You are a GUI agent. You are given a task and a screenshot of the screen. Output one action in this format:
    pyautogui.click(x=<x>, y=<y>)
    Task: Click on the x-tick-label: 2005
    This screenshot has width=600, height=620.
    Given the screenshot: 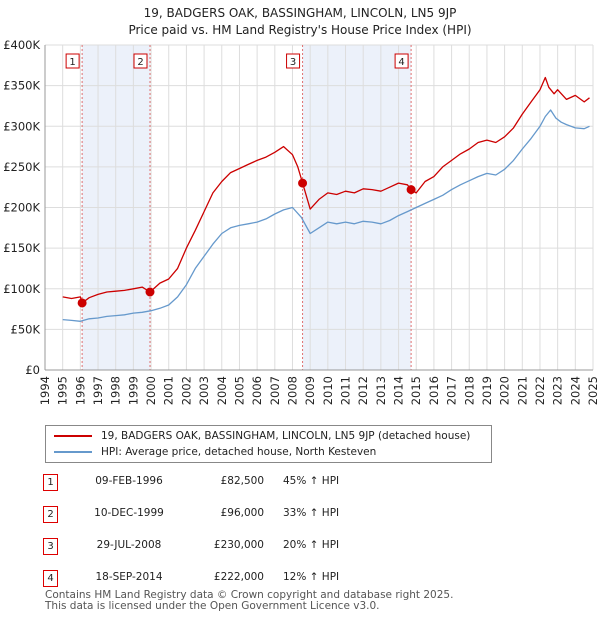 What is the action you would take?
    pyautogui.click(x=239, y=390)
    